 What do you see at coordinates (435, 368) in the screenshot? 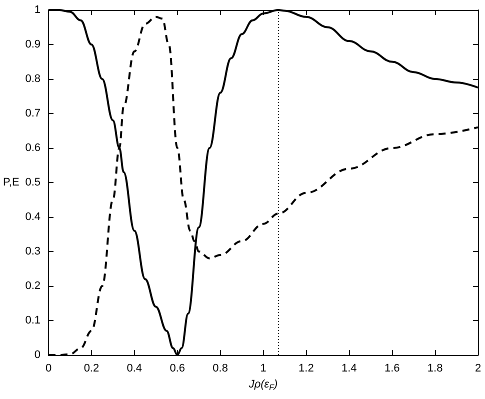
I see `x-tick-label: 1.8` at bounding box center [435, 368].